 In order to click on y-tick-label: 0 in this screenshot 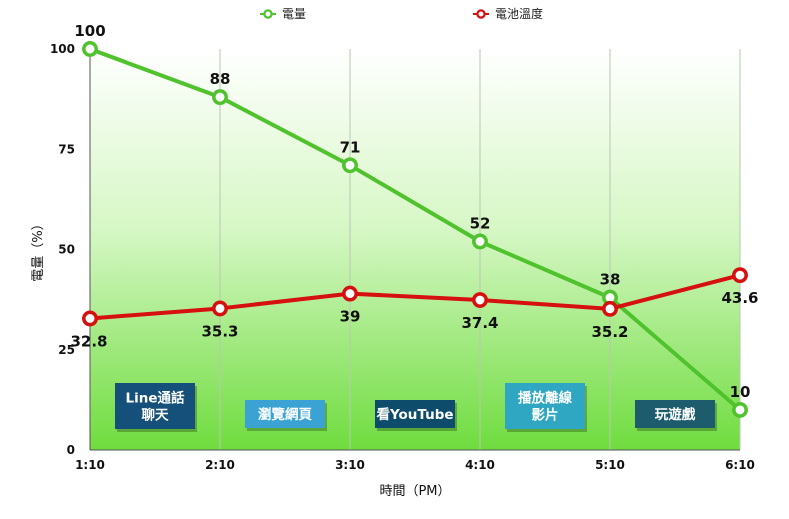, I will do `click(71, 450)`.